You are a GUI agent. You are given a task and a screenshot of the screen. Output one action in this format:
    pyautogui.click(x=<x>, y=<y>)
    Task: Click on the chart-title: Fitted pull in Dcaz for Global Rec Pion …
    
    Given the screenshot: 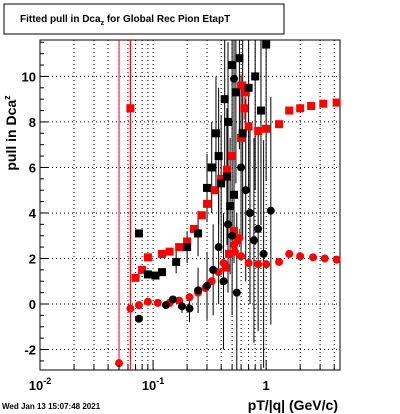 What is the action you would take?
    pyautogui.click(x=125, y=20)
    